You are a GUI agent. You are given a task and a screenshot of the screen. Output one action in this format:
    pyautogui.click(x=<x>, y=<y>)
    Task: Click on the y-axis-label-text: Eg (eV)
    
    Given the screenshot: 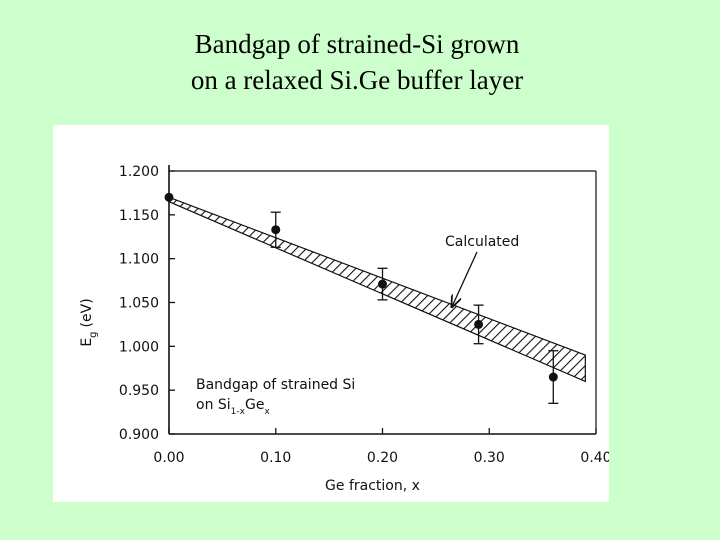 What is the action you would take?
    pyautogui.click(x=89, y=322)
    